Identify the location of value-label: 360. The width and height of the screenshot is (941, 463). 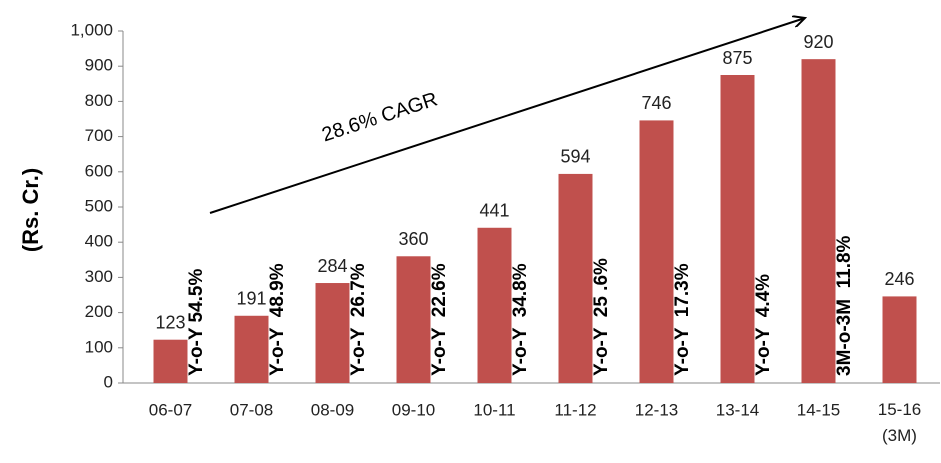
(413, 239).